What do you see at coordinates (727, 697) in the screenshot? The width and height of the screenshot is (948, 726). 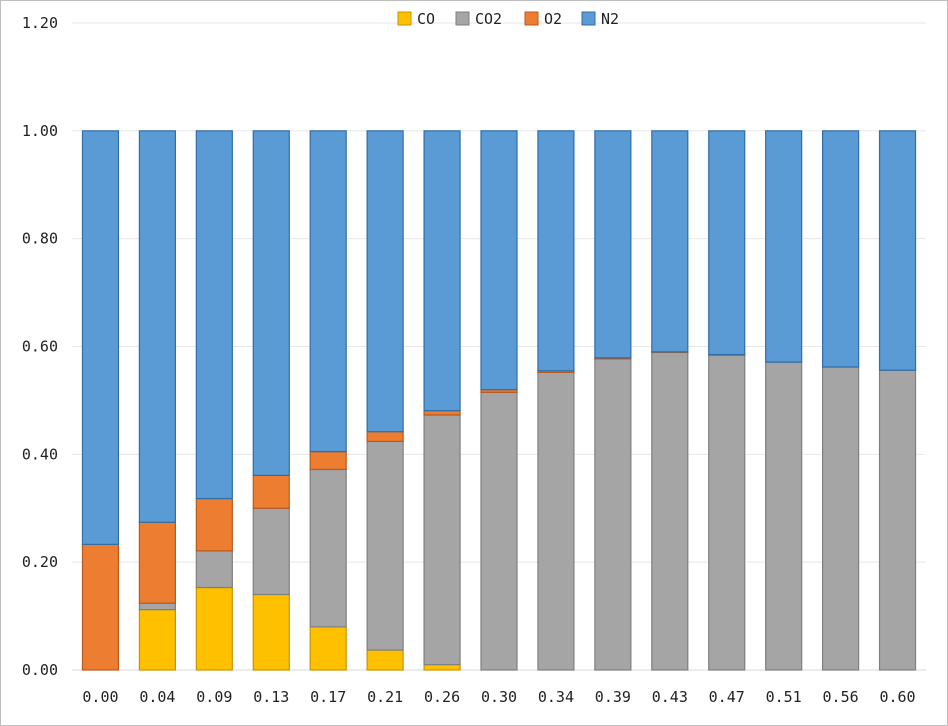 I see `x-tick-label: 0.47` at bounding box center [727, 697].